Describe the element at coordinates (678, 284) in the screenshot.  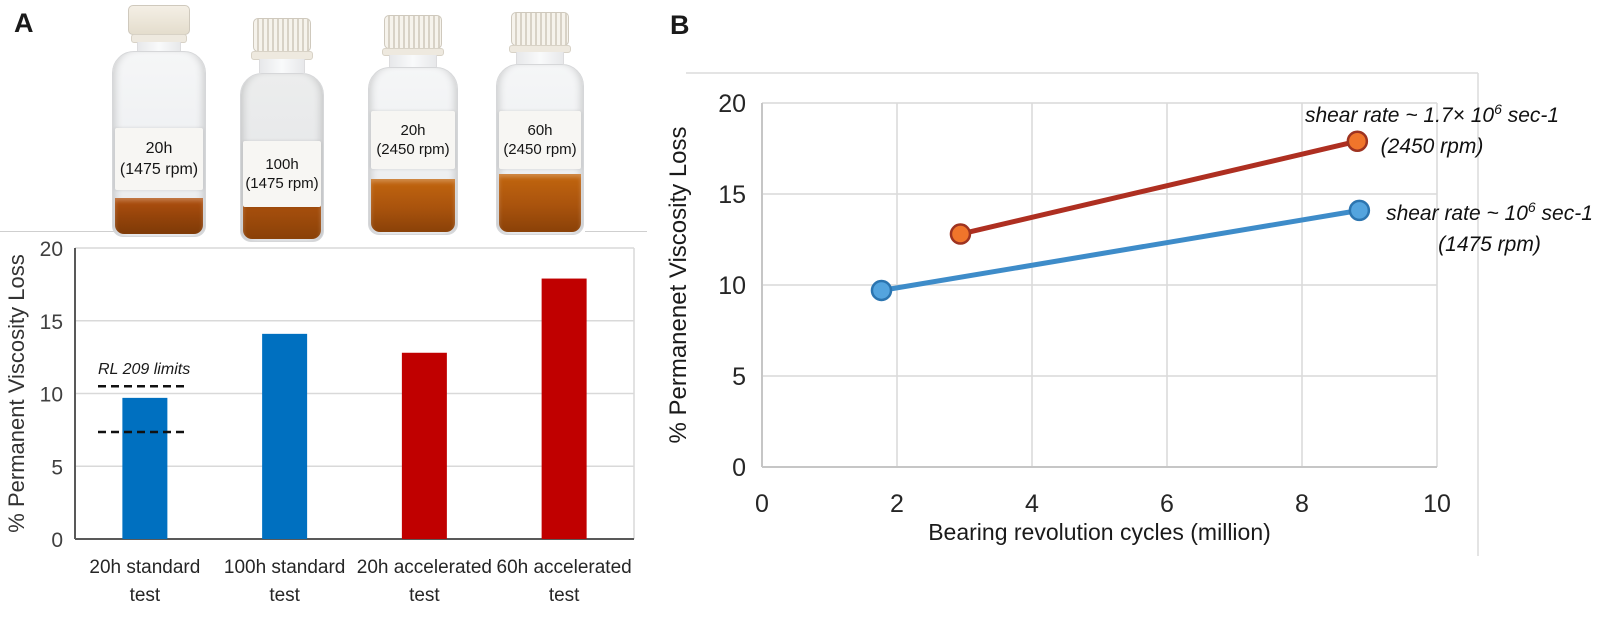
I see `y-axis-title: % Permanenet Viscosity Loss` at that location.